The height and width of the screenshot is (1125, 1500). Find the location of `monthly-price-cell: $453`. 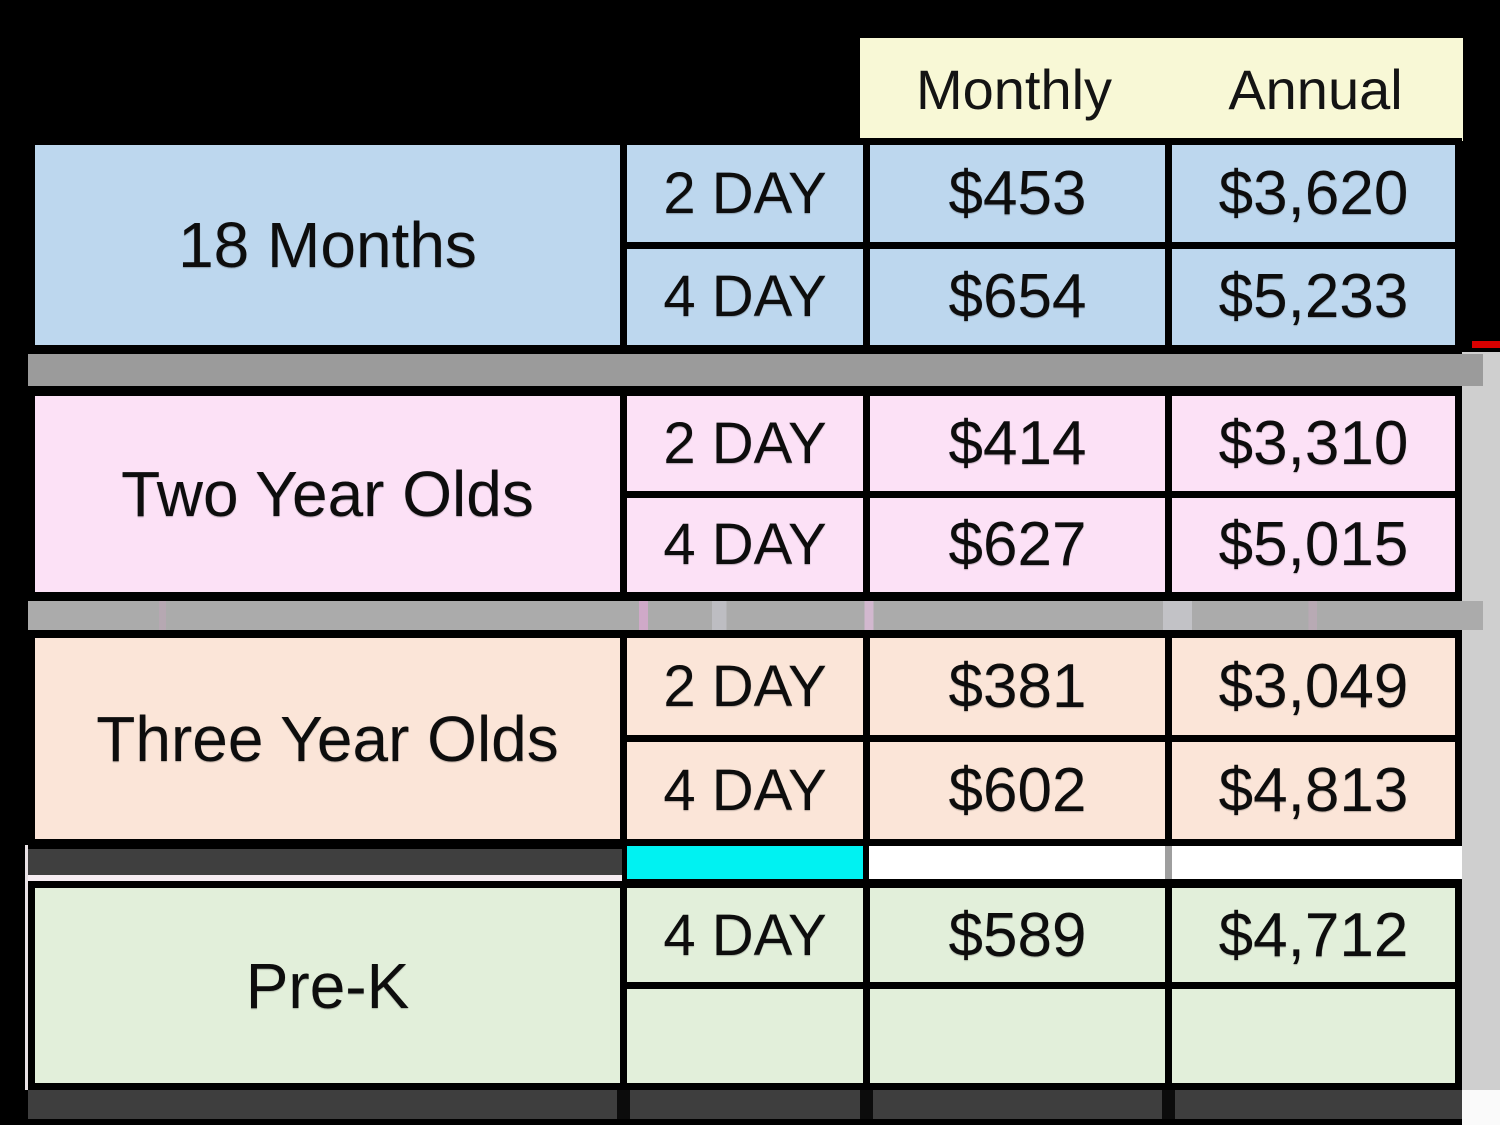

monthly-price-cell: $453 is located at coordinates (1017, 193).